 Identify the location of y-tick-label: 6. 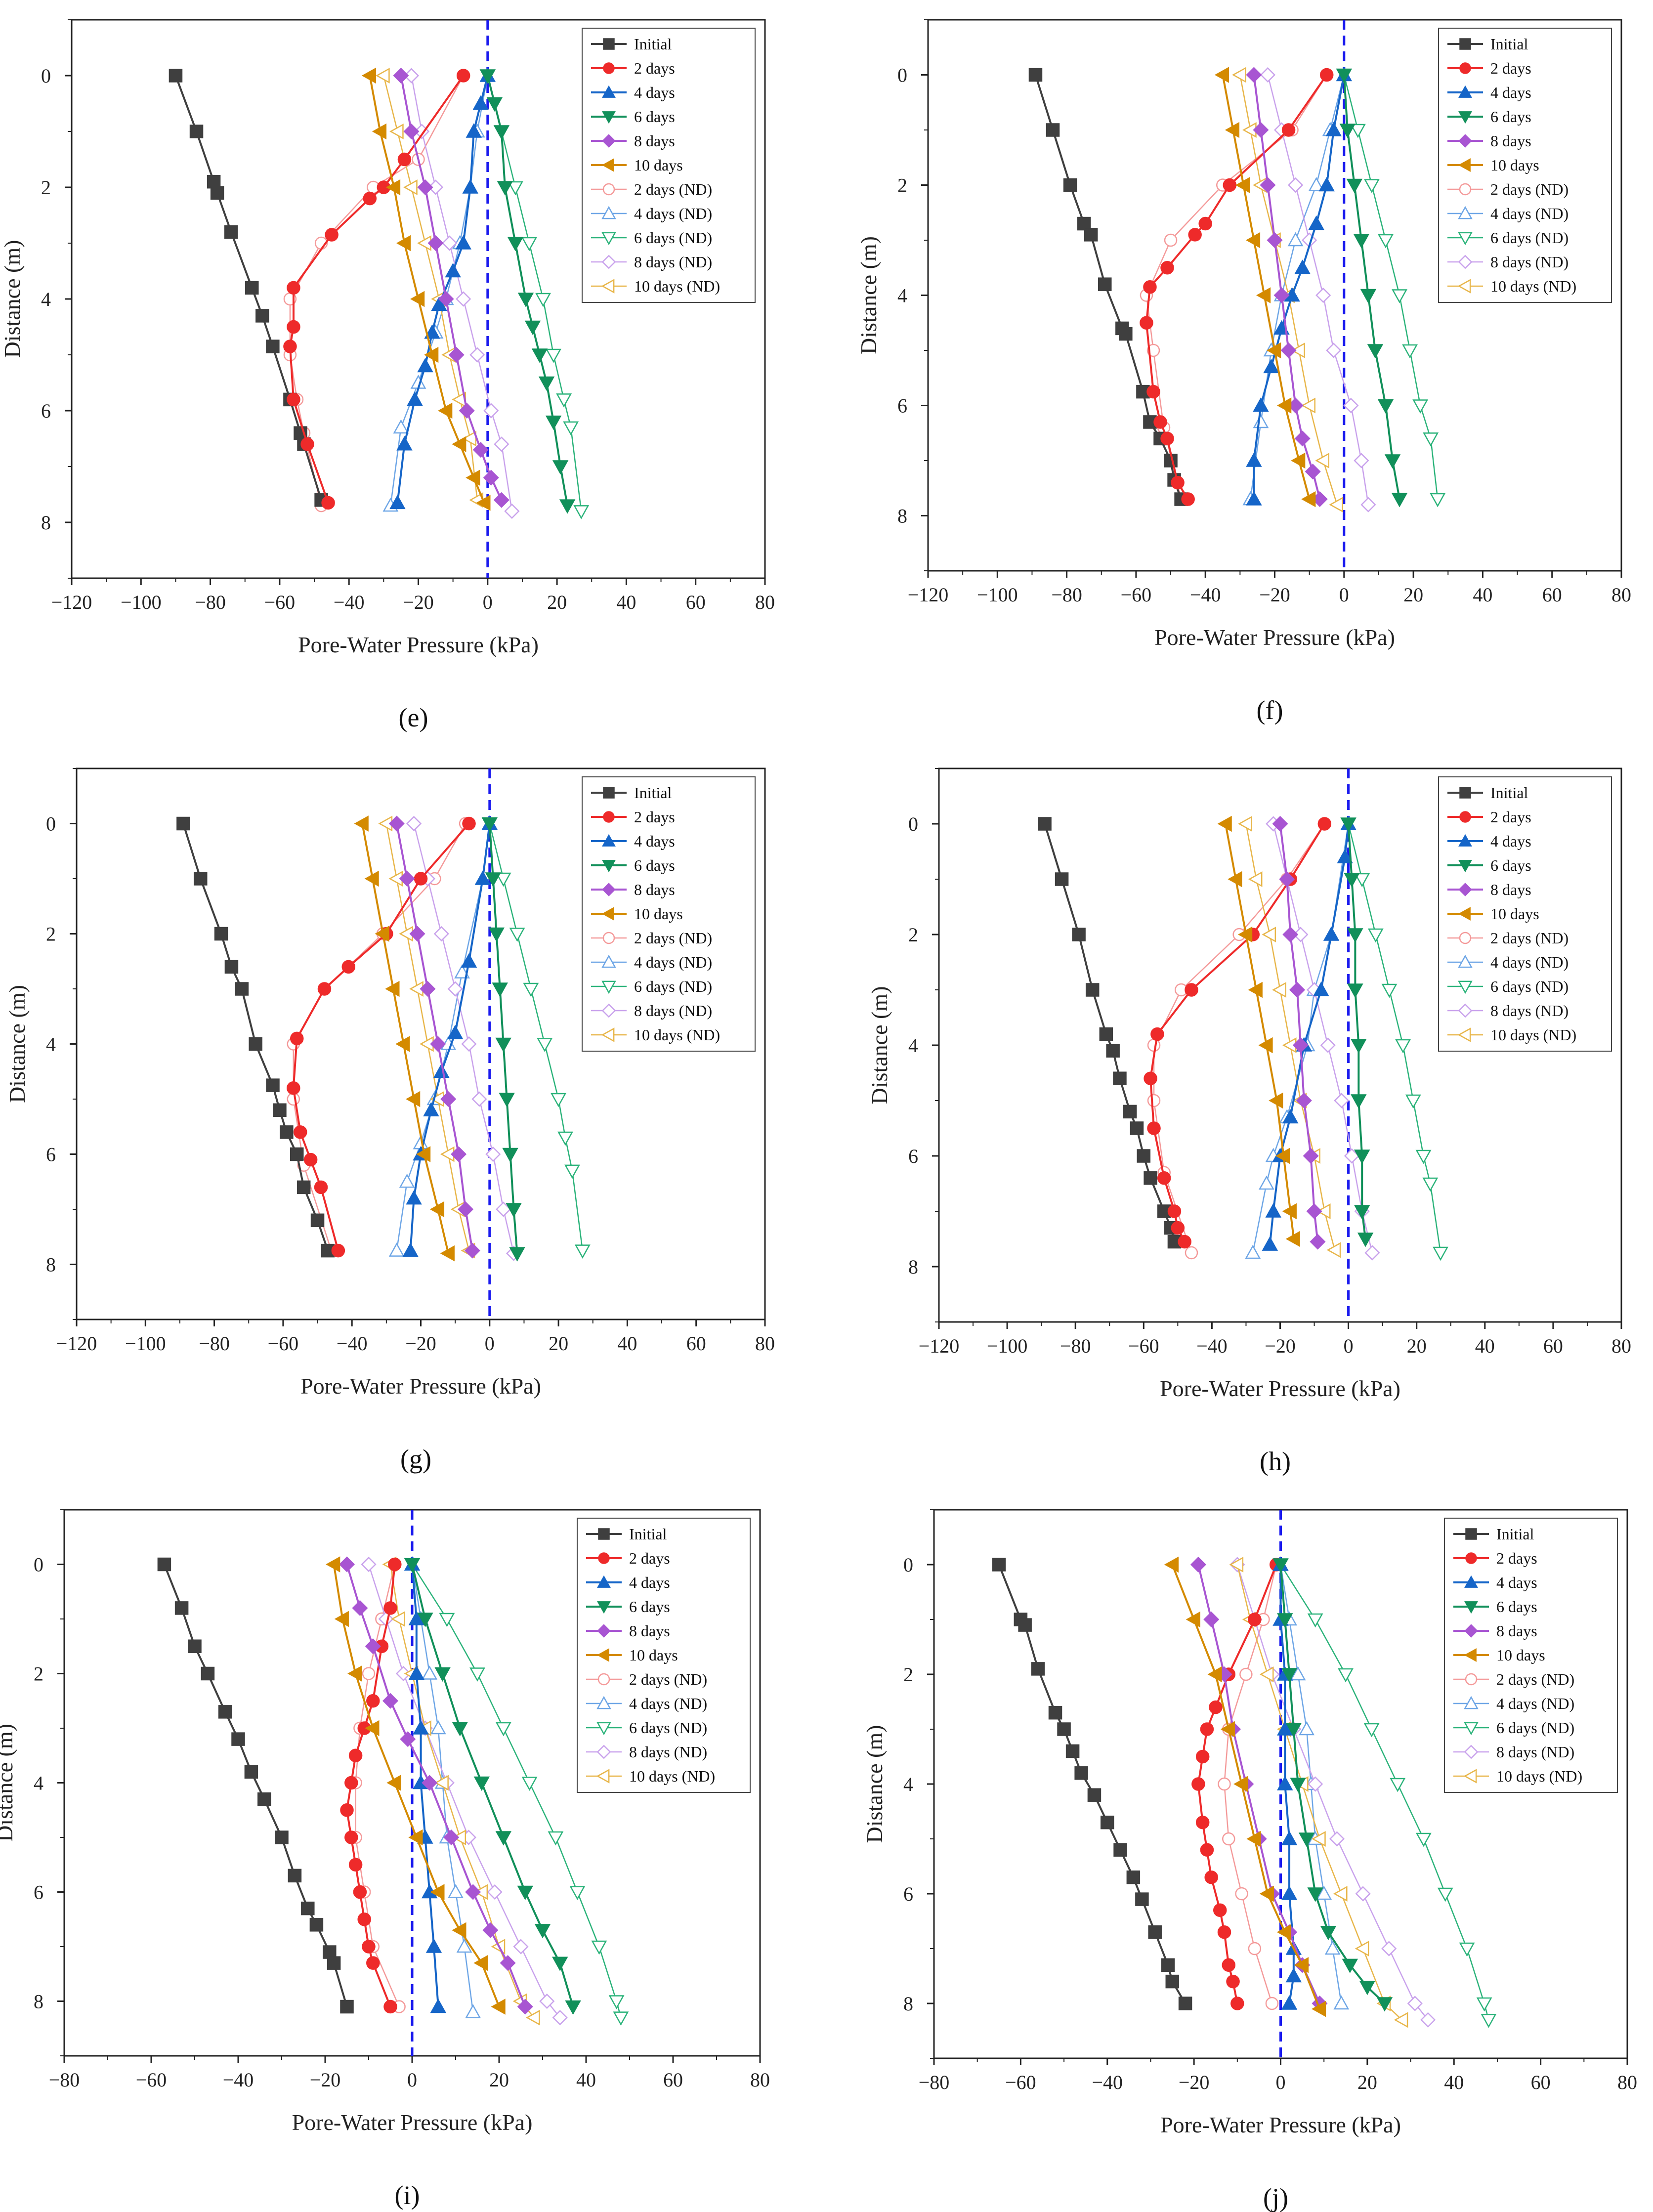
(38, 1892).